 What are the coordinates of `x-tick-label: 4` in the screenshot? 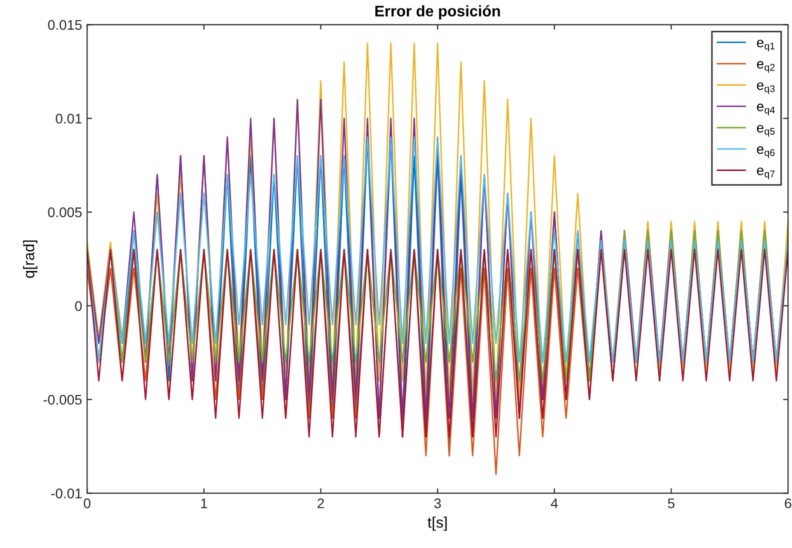 It's located at (554, 503).